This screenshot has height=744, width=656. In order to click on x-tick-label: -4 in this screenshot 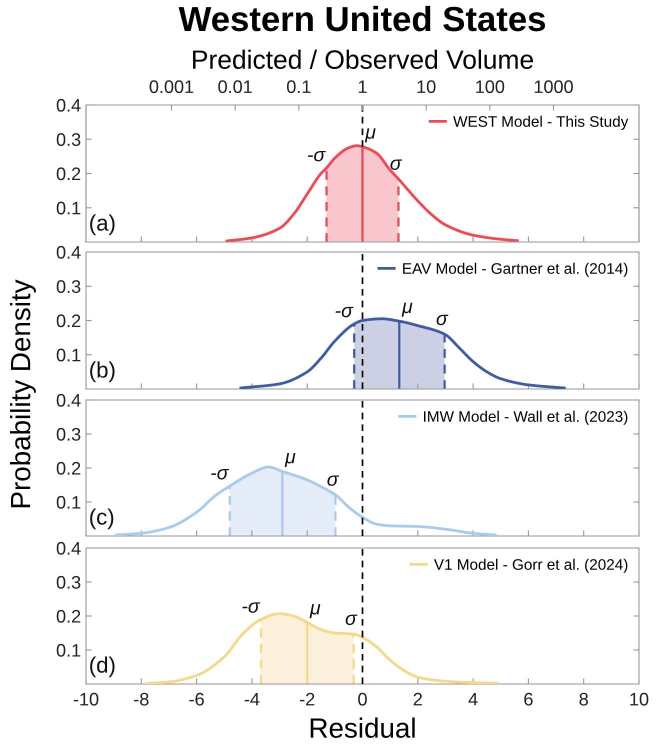, I will do `click(252, 699)`.